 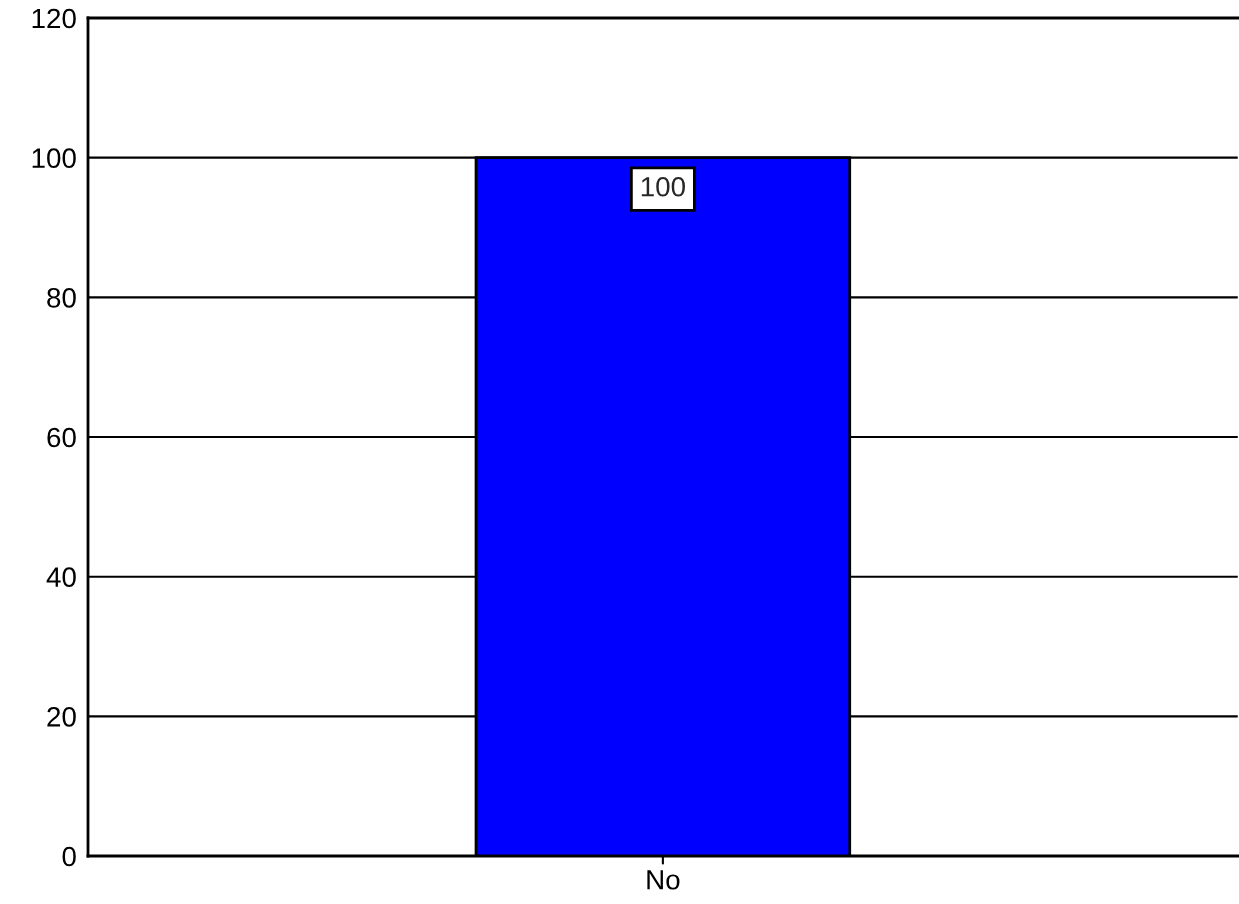 I want to click on y-tick-label: 0, so click(x=69, y=856).